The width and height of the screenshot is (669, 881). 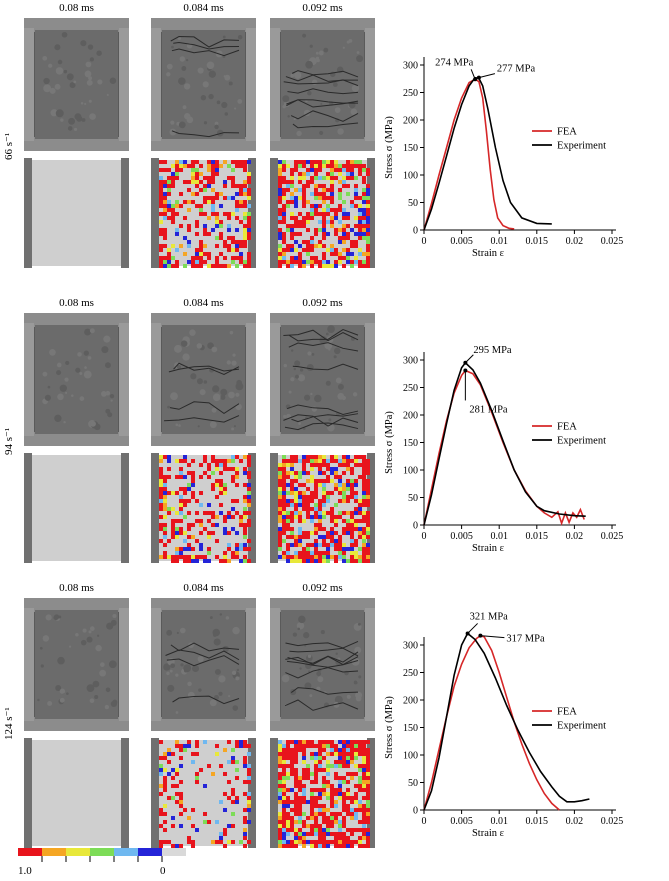 I want to click on strain-rate-label: 94 s⁻¹, so click(x=9, y=441).